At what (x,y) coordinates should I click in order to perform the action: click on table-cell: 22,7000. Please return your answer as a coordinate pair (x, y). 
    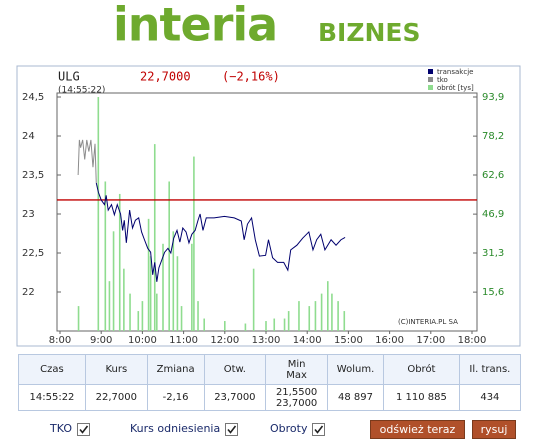
    Looking at the image, I should click on (116, 397).